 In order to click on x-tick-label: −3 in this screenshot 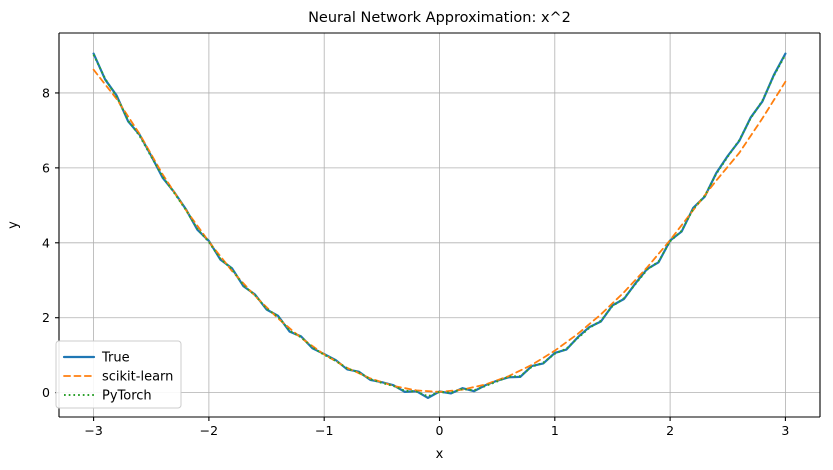, I will do `click(93, 430)`.